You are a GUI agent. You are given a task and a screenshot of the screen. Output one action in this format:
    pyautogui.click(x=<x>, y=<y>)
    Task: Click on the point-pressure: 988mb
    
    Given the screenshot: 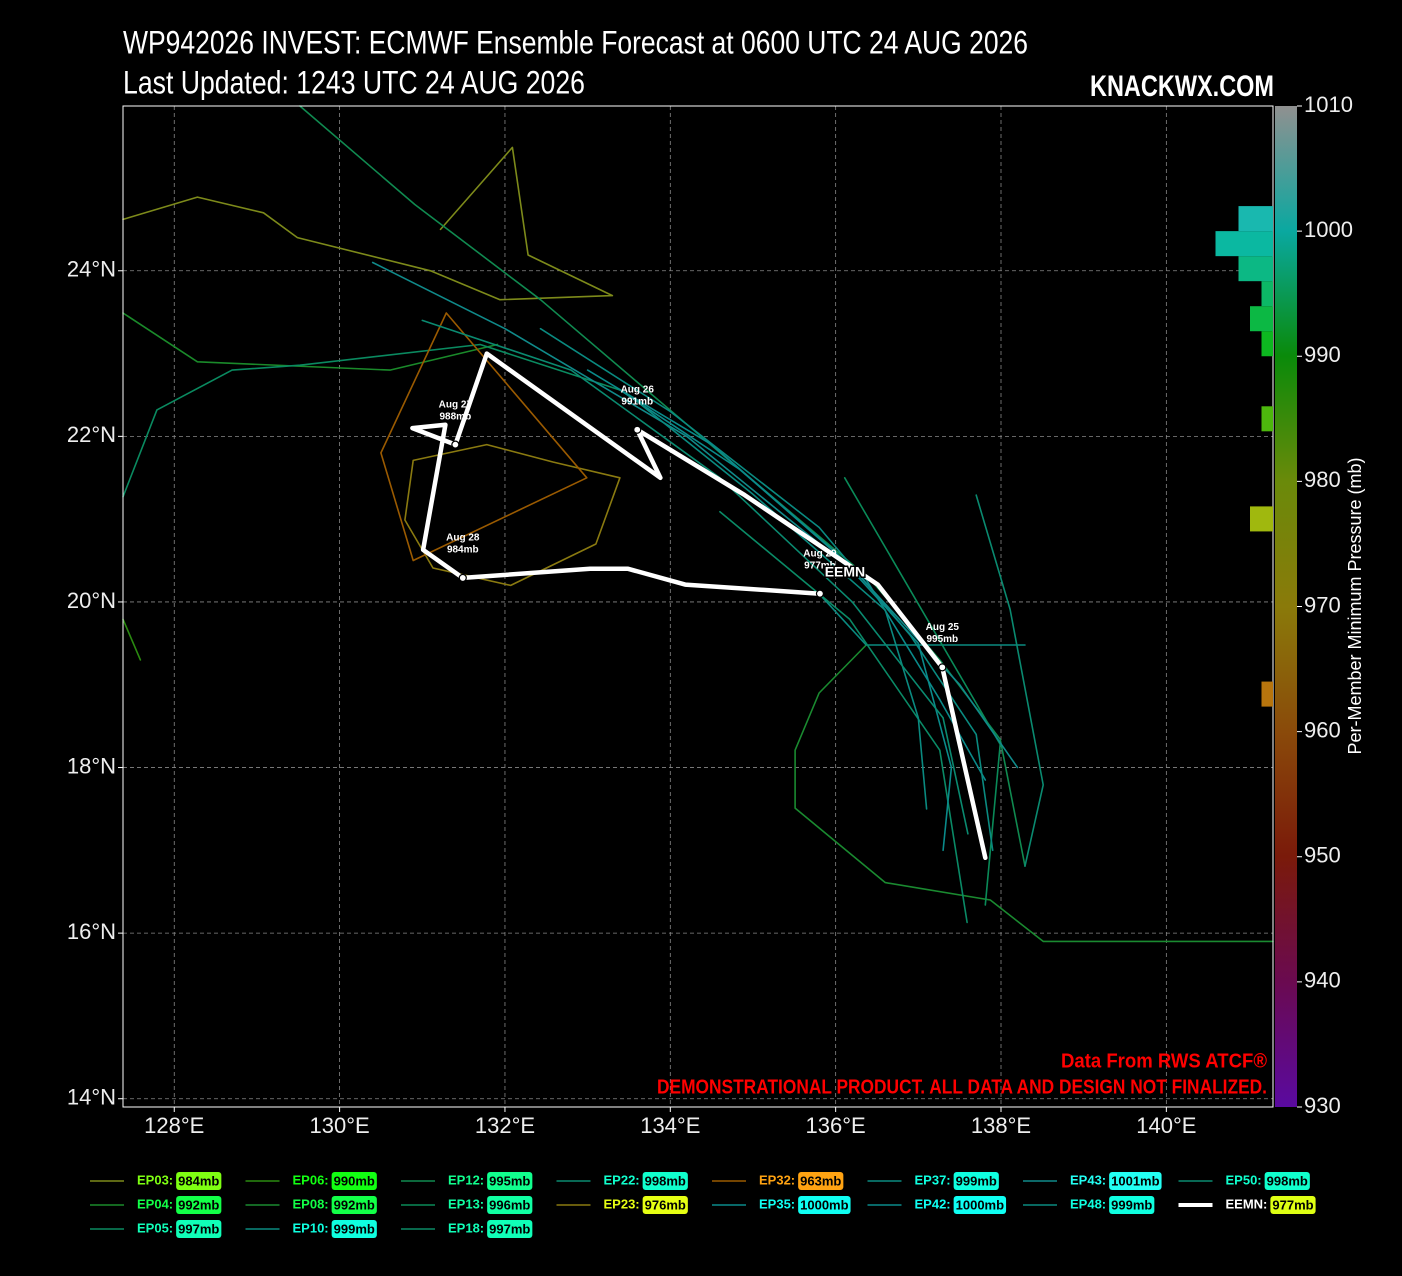 What is the action you would take?
    pyautogui.click(x=456, y=416)
    